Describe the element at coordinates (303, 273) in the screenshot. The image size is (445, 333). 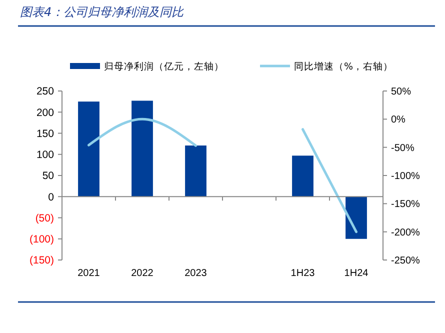
I see `x-tick-label: 1H23` at that location.